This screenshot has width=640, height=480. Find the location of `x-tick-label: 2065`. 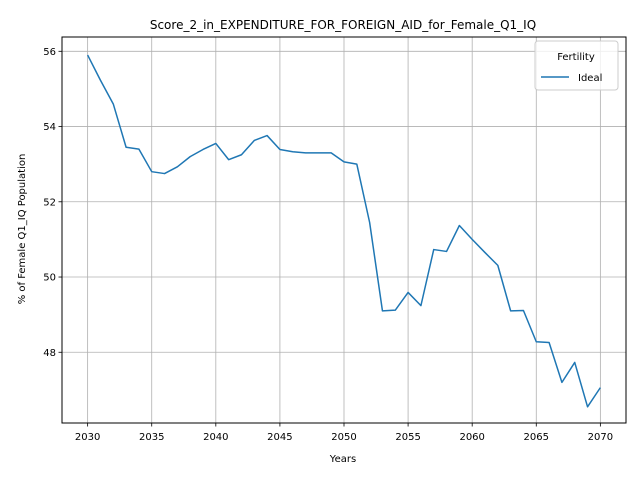

x-tick-label: 2065 is located at coordinates (536, 437).